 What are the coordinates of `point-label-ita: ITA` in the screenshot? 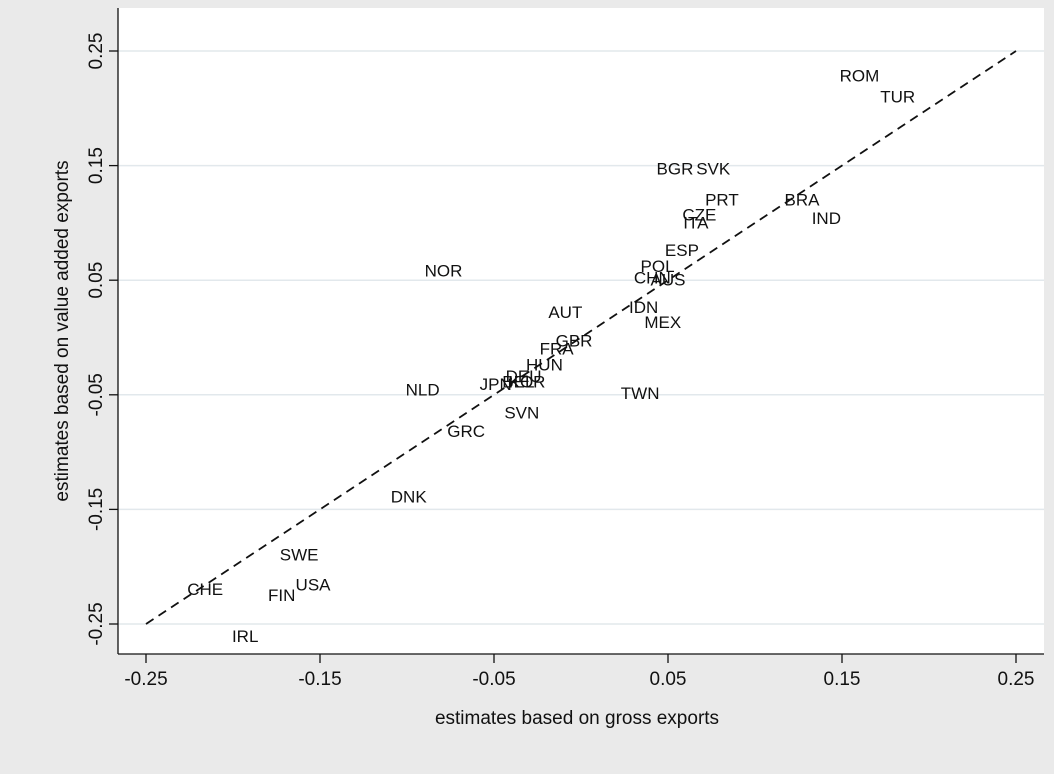 It's located at (696, 222).